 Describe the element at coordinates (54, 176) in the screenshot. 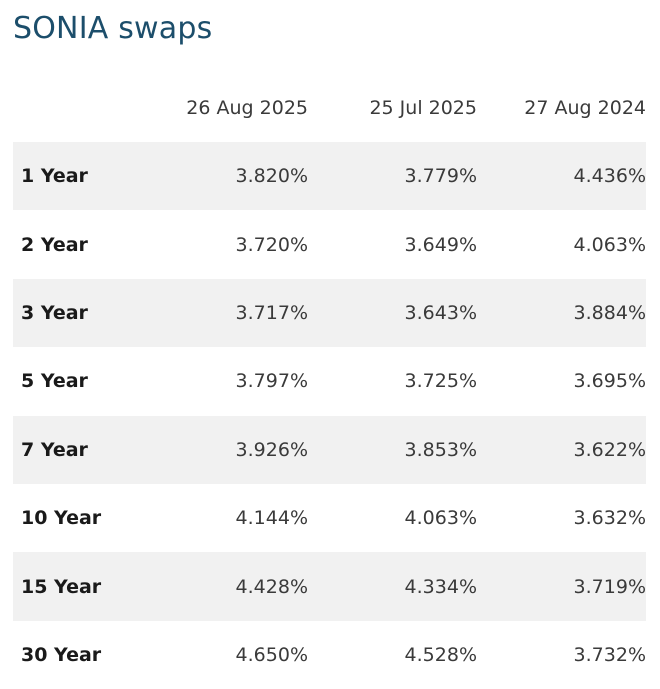

I see `tenor-label: 1 Year` at that location.